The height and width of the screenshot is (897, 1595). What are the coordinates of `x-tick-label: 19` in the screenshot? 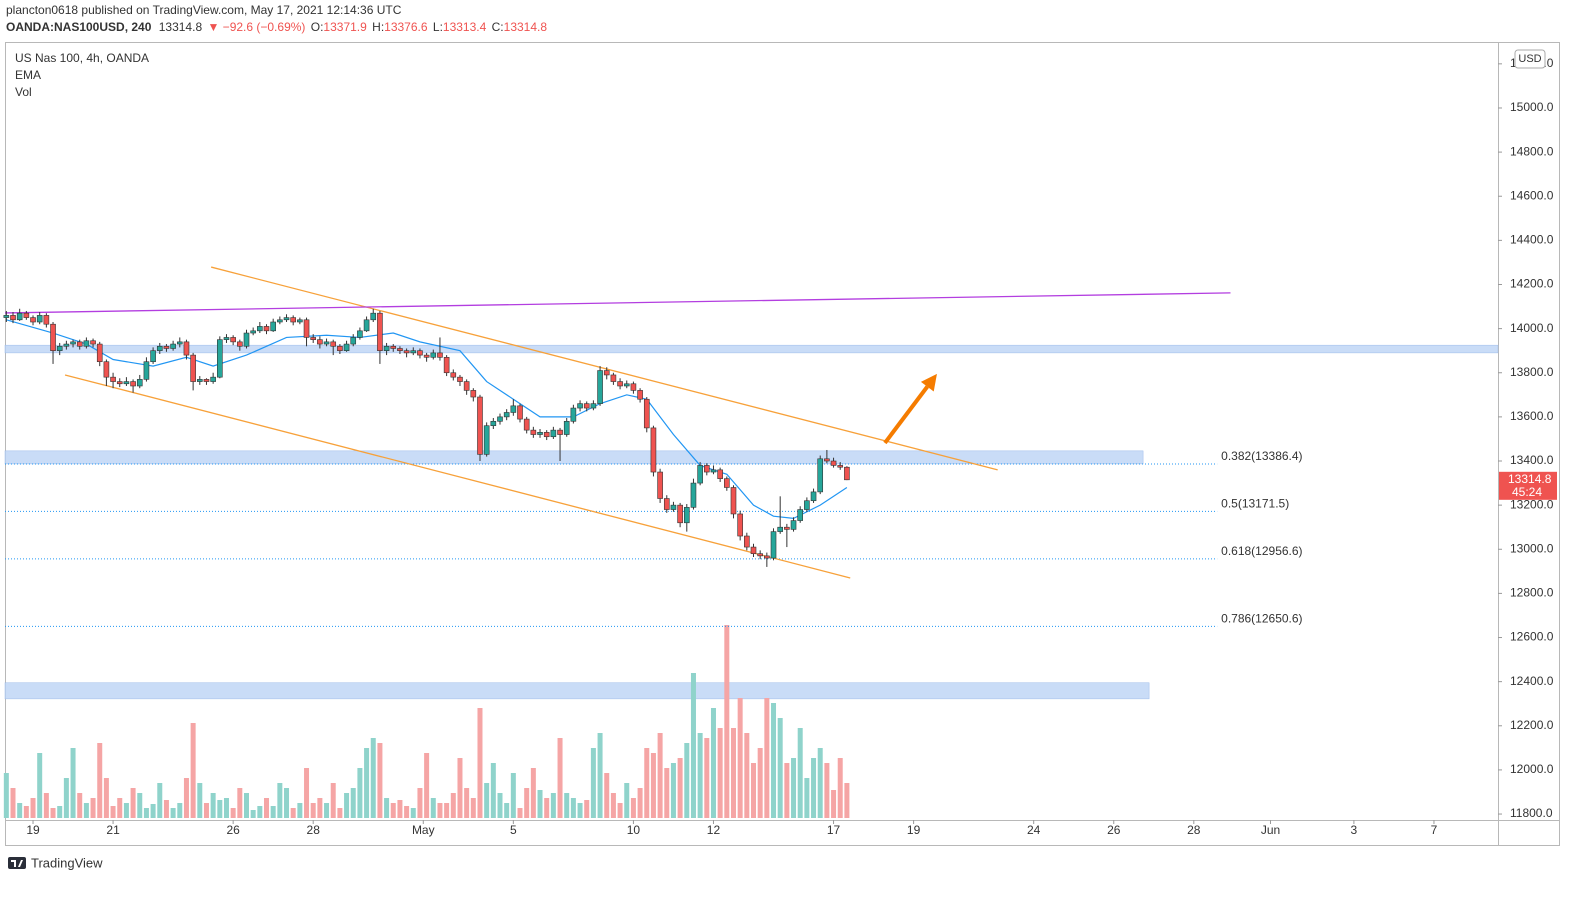 It's located at (914, 830).